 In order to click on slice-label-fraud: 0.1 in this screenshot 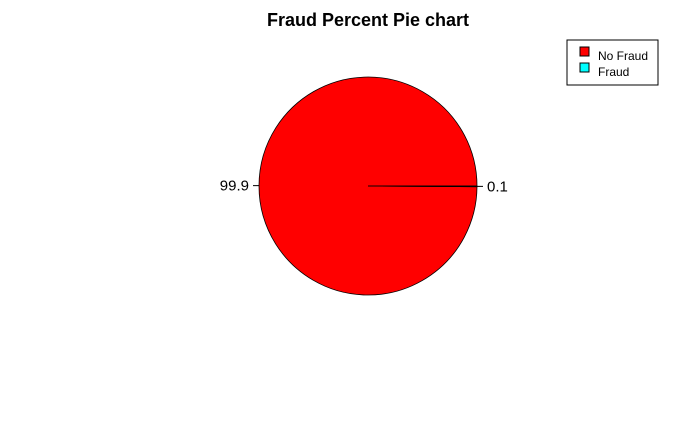, I will do `click(497, 186)`.